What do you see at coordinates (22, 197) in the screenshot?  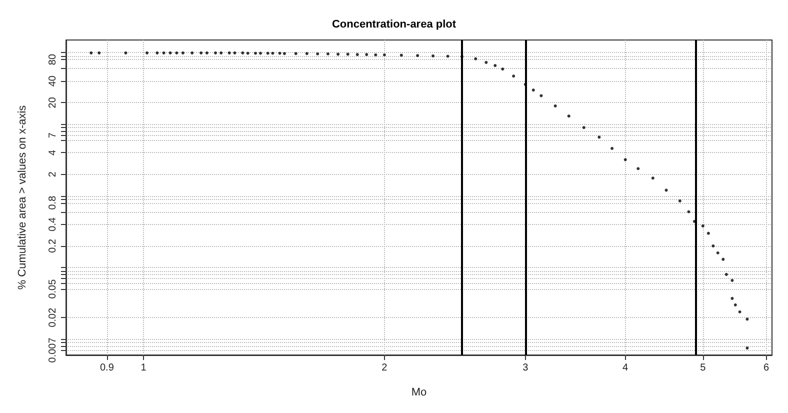 I see `y-axis-title: % Cumulative area > values on x-axis` at bounding box center [22, 197].